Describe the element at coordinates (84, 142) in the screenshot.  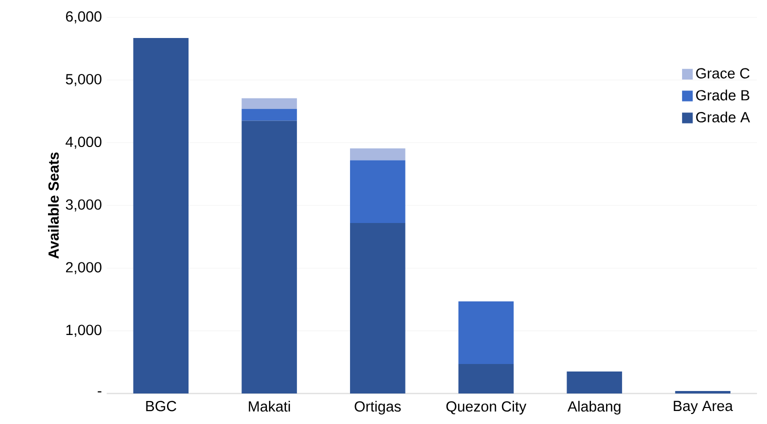
I see `y-tick-label: 4,000` at that location.